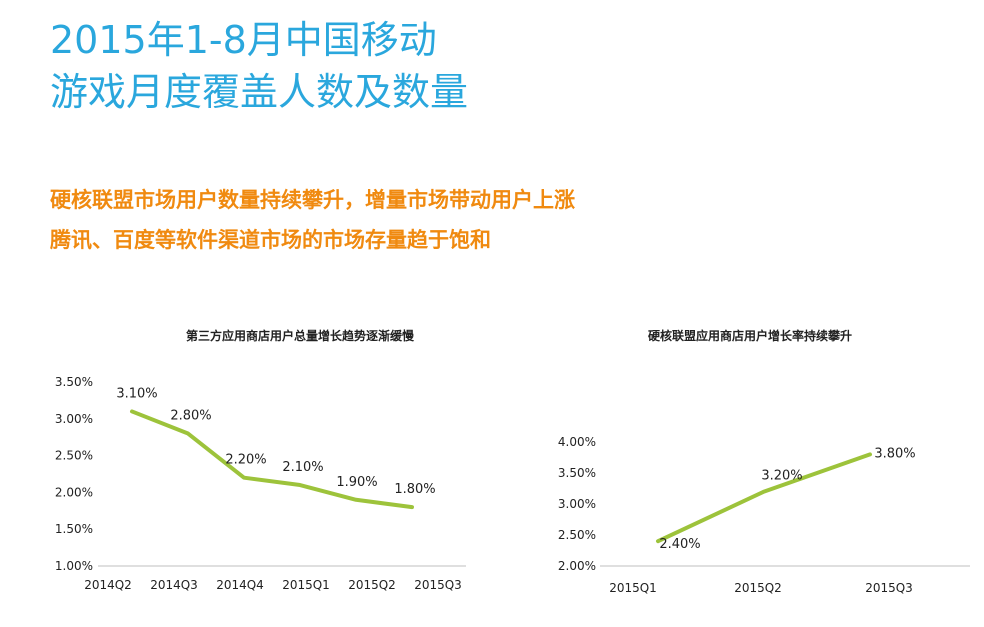  What do you see at coordinates (245, 460) in the screenshot?
I see `data-label: 2.20%` at bounding box center [245, 460].